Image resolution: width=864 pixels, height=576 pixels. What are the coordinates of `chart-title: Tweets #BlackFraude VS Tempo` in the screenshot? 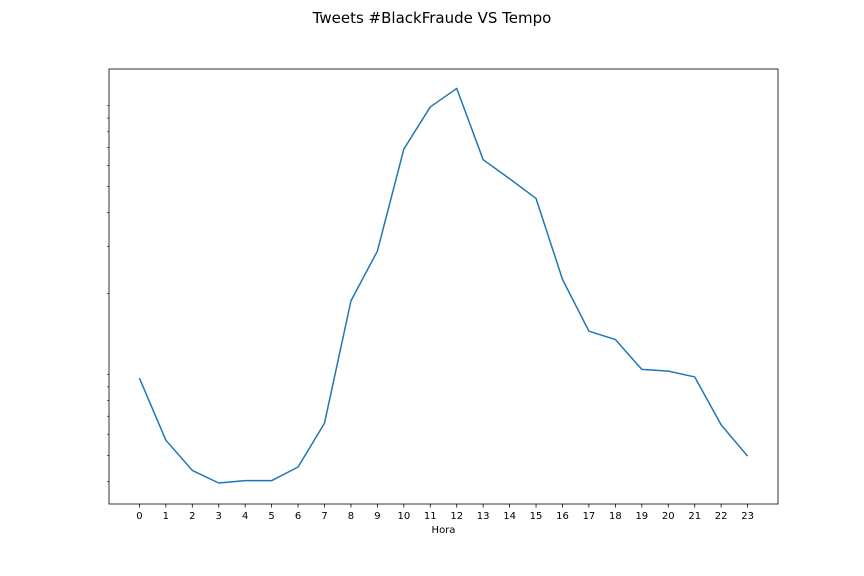 It's located at (432, 18).